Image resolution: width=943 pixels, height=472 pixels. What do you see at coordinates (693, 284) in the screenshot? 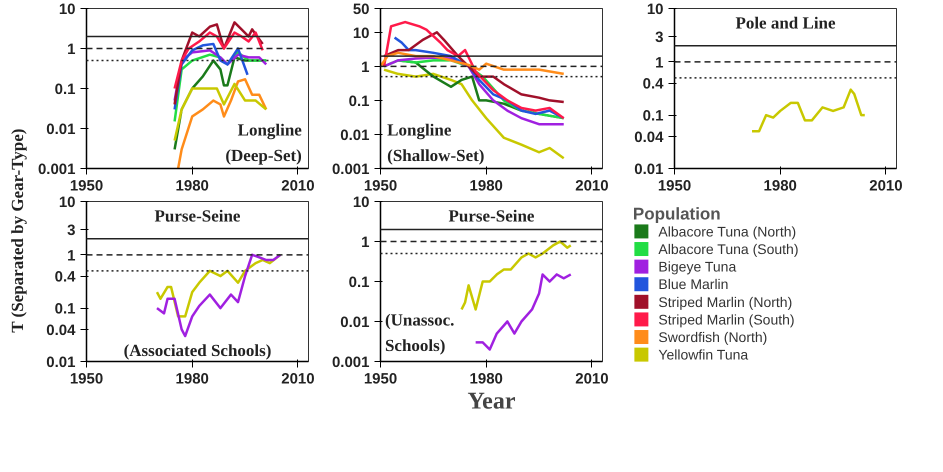
I see `legend-label: Blue Marlin` at bounding box center [693, 284].